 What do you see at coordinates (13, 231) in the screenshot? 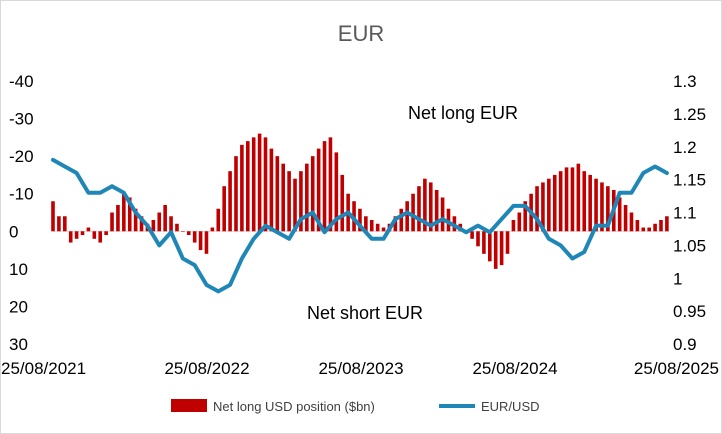
I see `left-tick-label: 0` at bounding box center [13, 231].